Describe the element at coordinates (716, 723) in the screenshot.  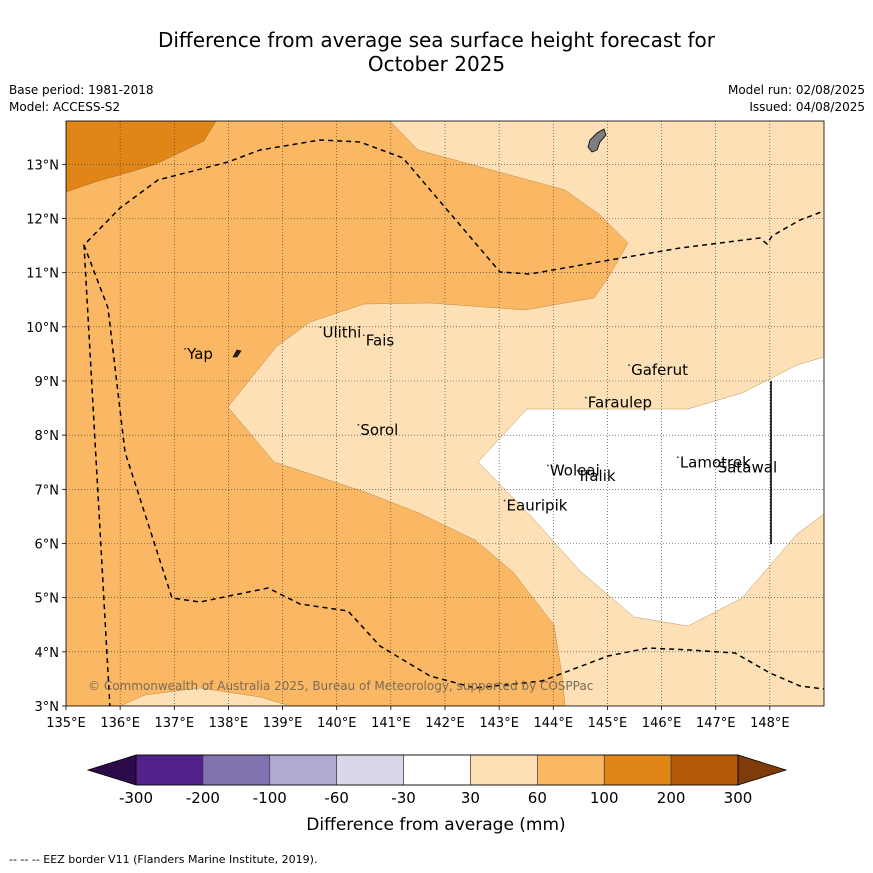
I see `lon-tick-label: 147°E` at that location.